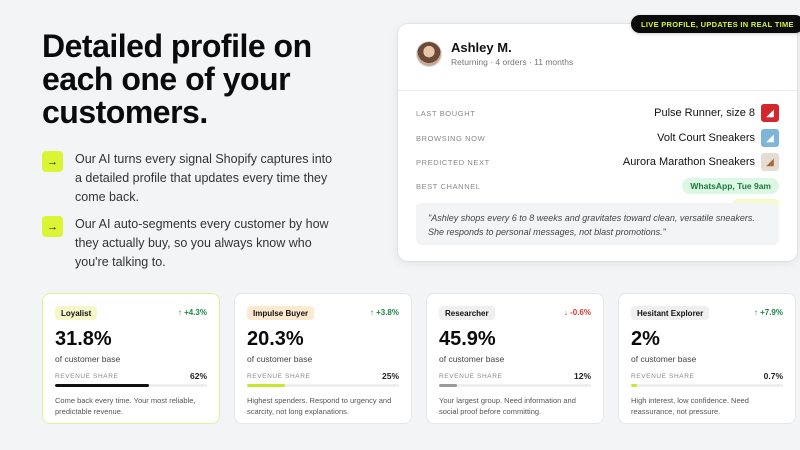  Describe the element at coordinates (645, 339) in the screenshot. I see `segment-percentage: 2%` at that location.